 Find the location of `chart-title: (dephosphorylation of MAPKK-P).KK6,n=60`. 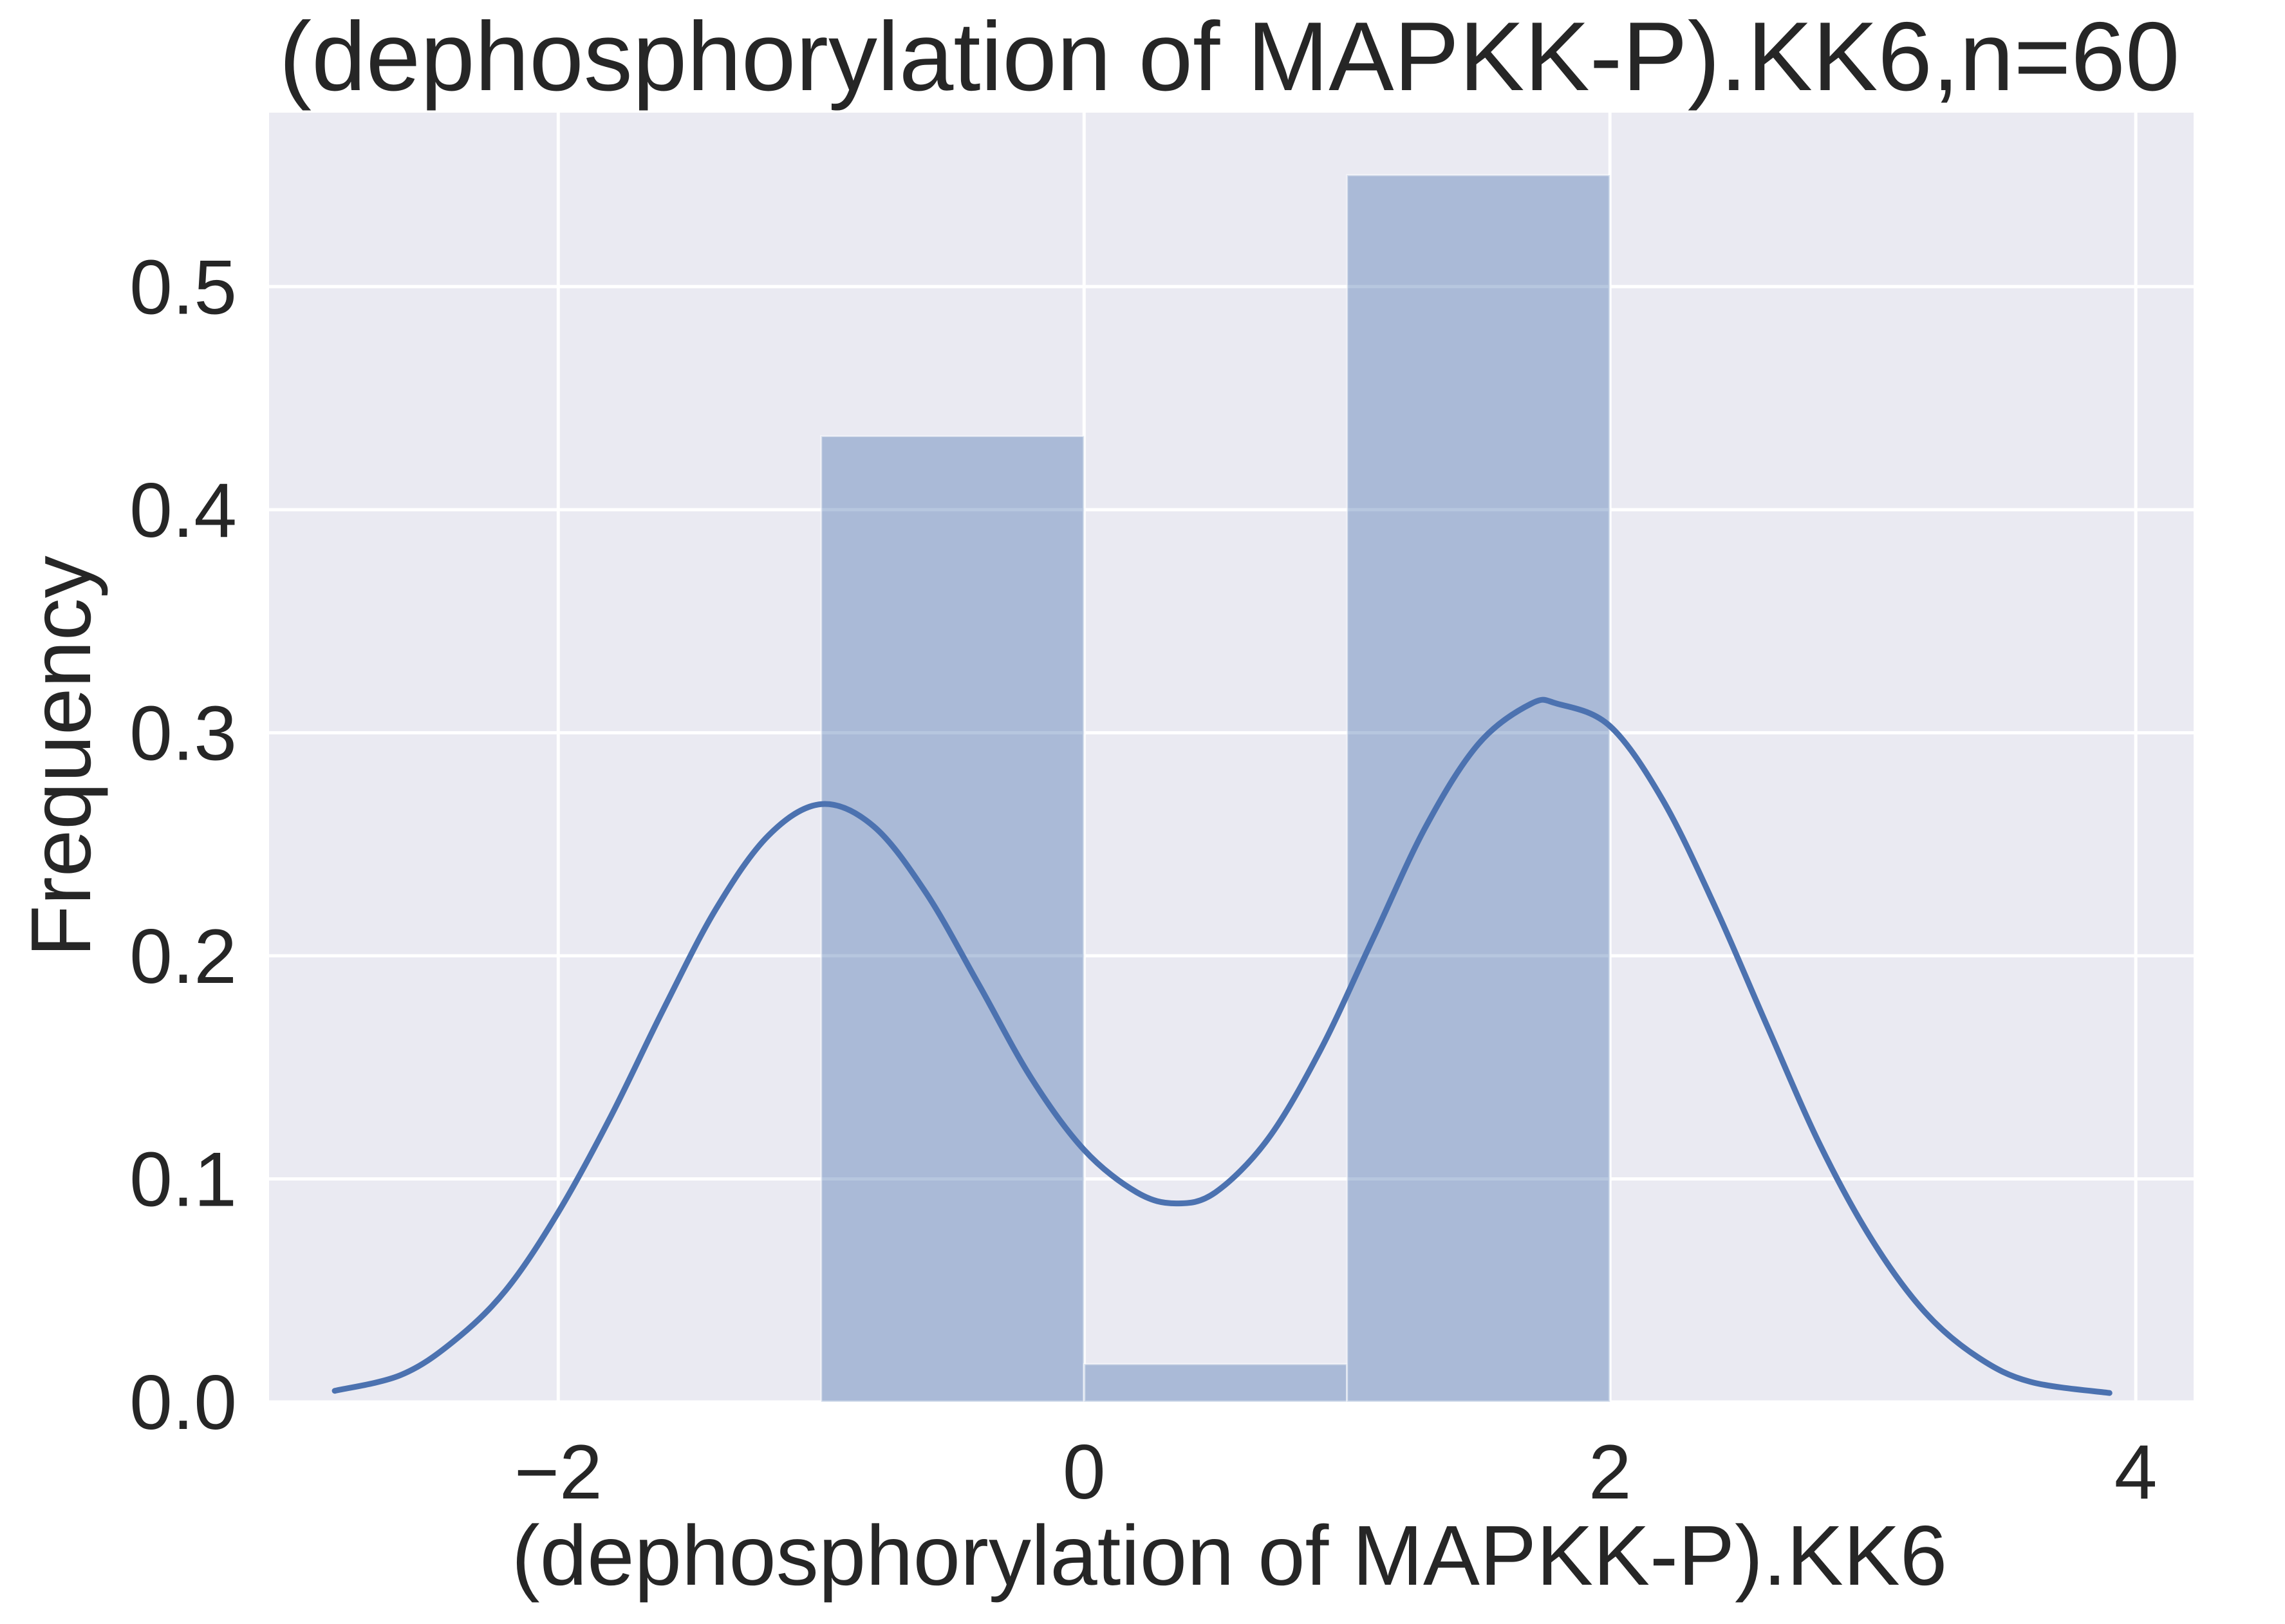

chart-title: (dephosphorylation of MAPKK-P).KK6,n=60 is located at coordinates (1229, 57).